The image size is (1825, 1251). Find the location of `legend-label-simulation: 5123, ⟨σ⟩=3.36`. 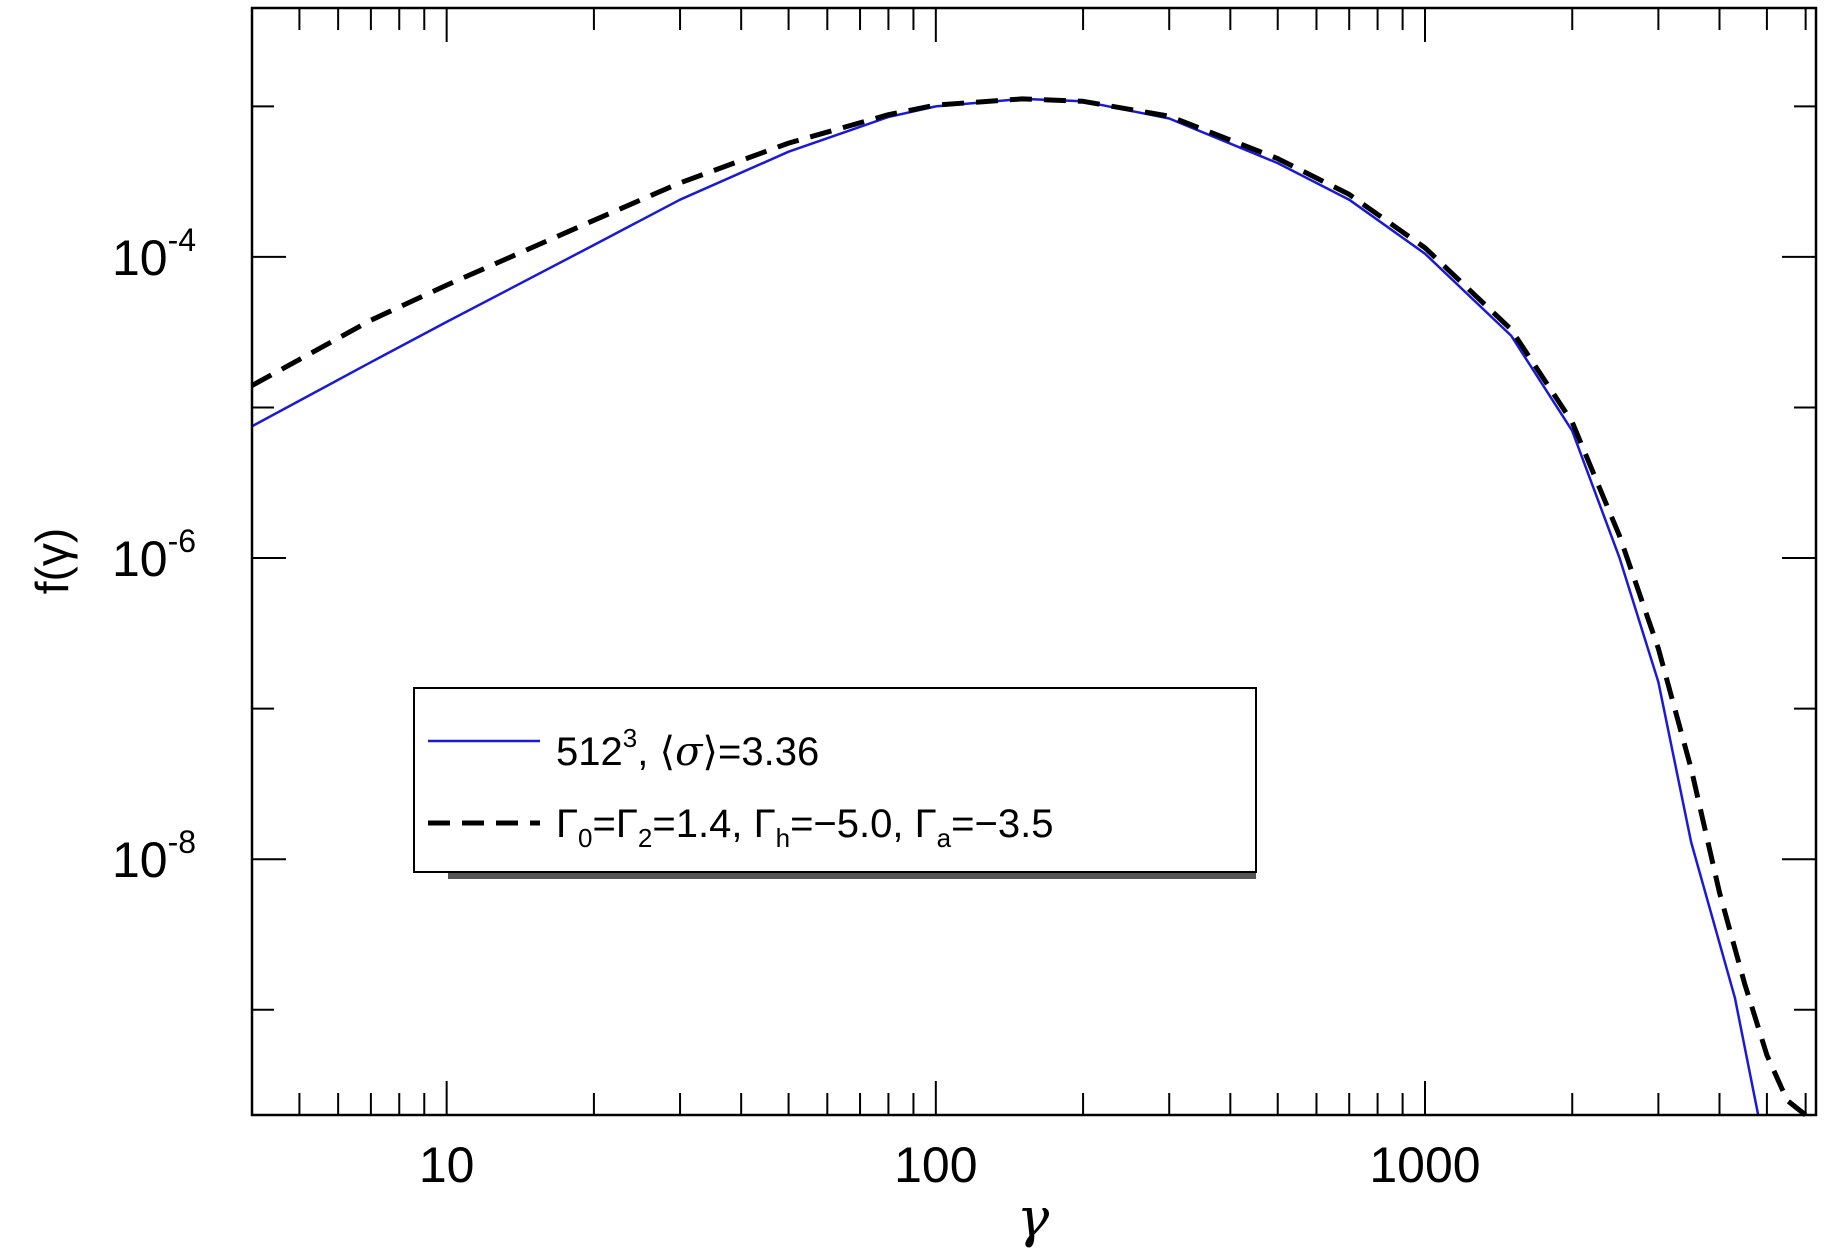

legend-label-simulation: 5123, ⟨σ⟩=3.36 is located at coordinates (687, 749).